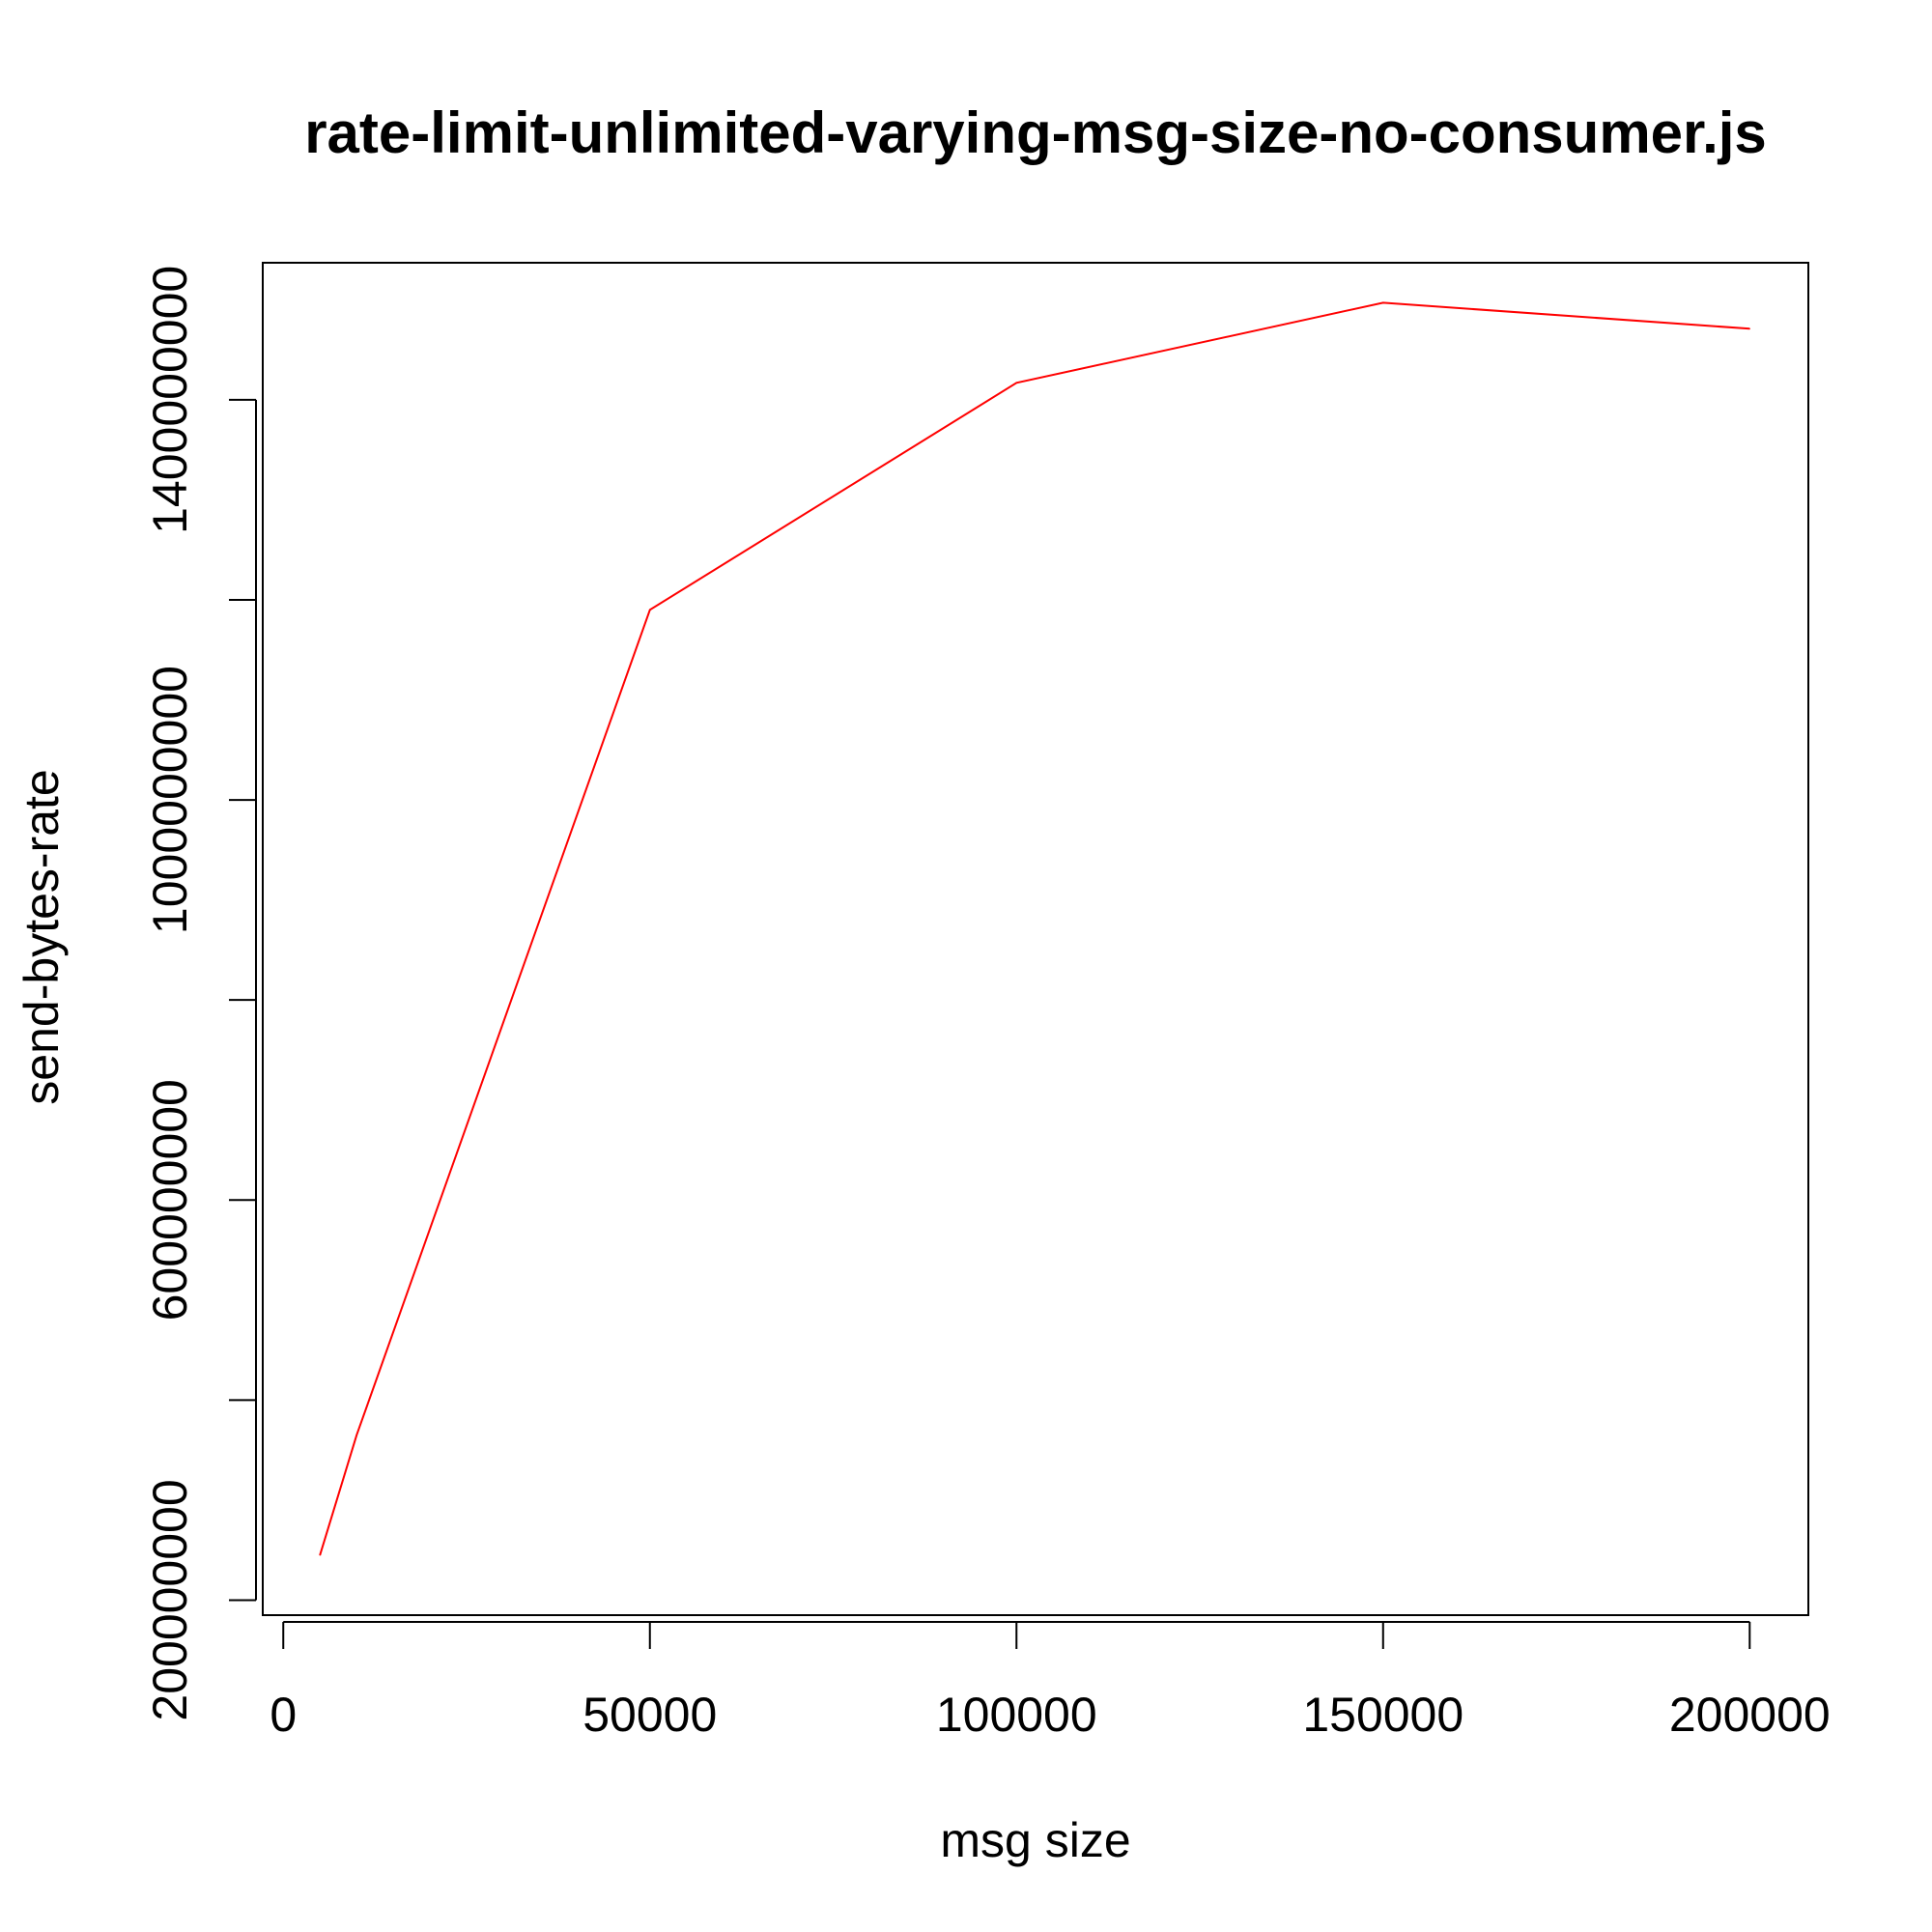 The width and height of the screenshot is (1932, 1932). Describe the element at coordinates (170, 800) in the screenshot. I see `y-tick-label: 1000000000` at that location.